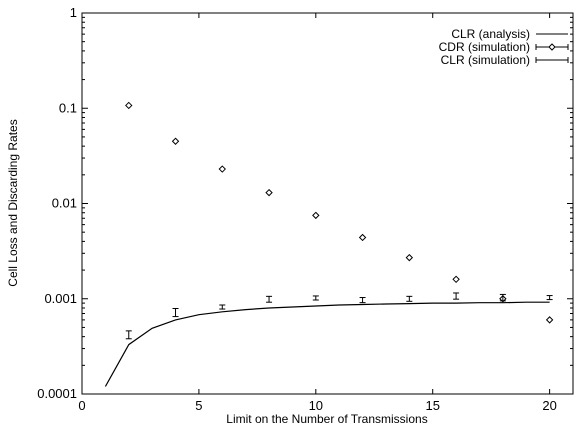  I want to click on legend-swatch-diamond, so click(552, 47).